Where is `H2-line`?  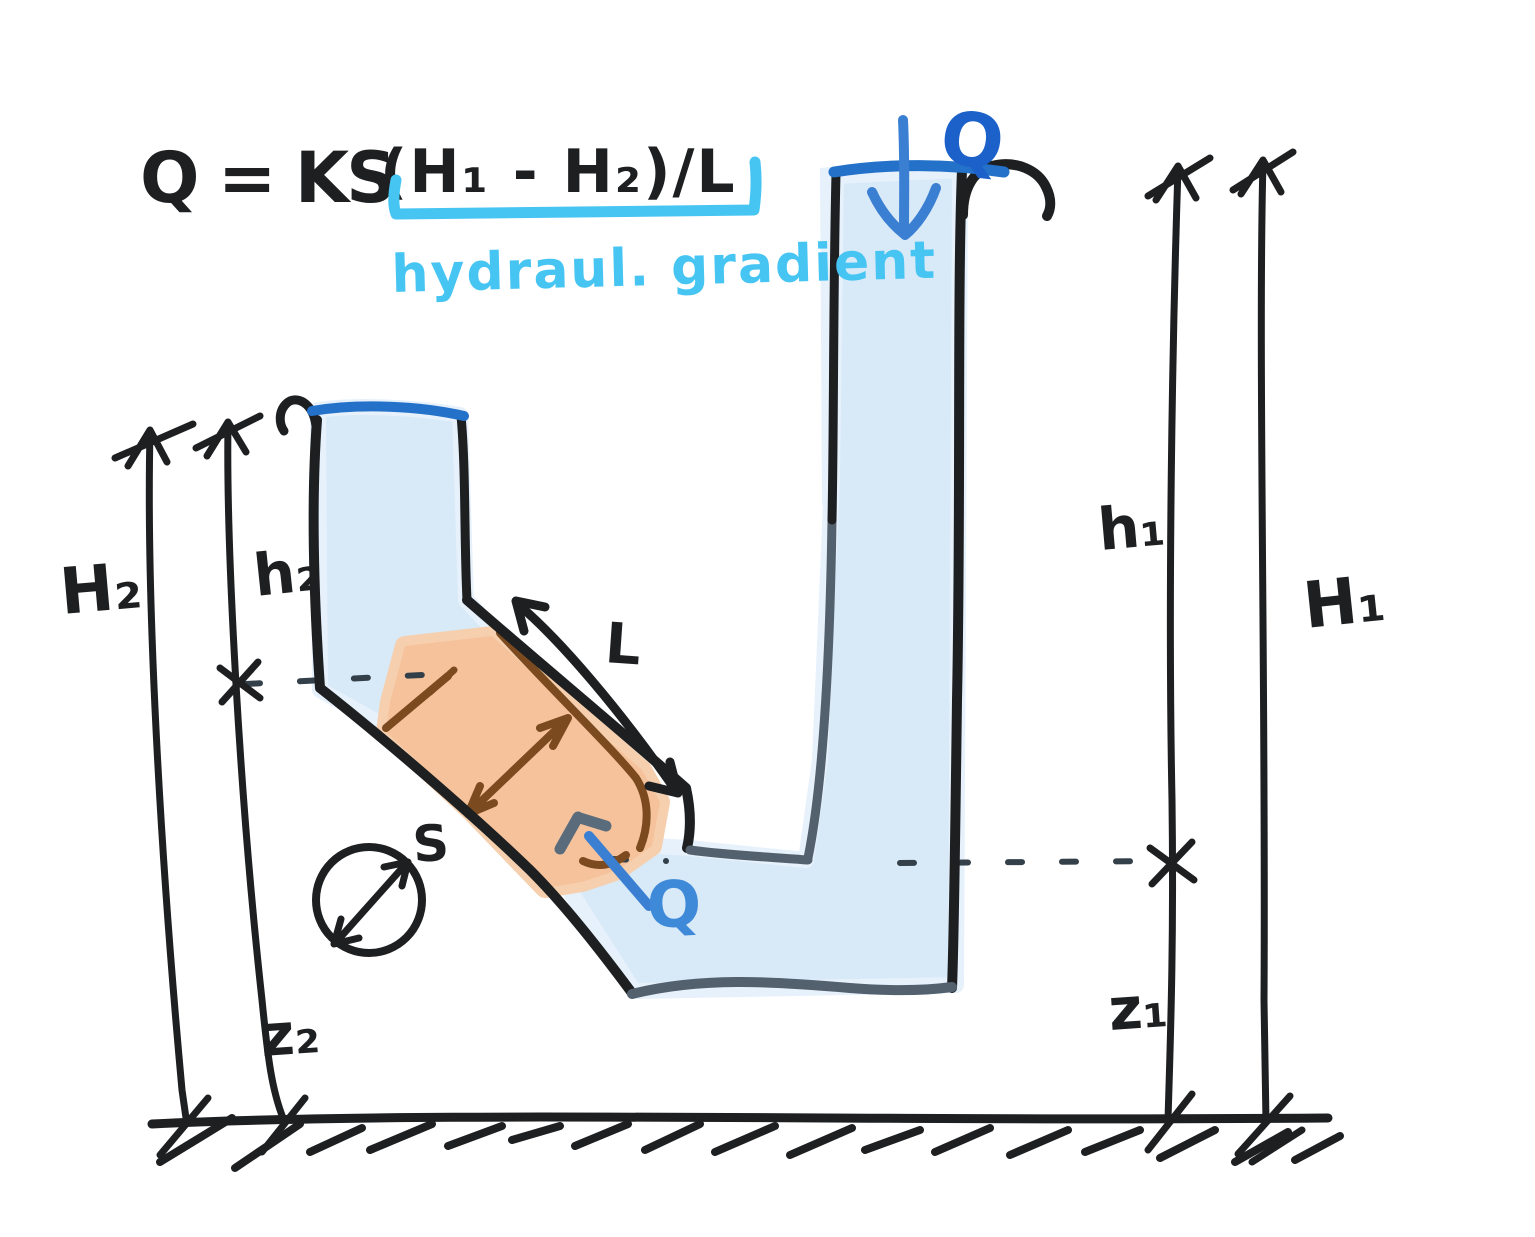 H2-line is located at coordinates (167, 775).